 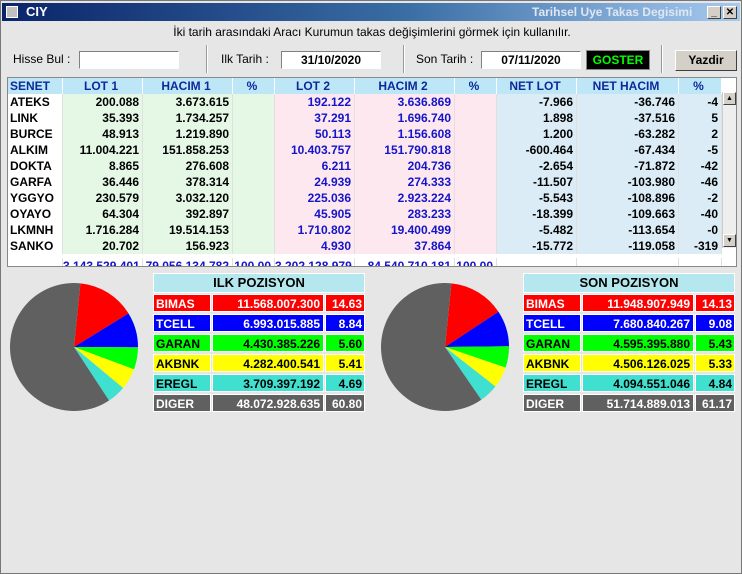 I want to click on pie-slice-akbnk, so click(x=104, y=368).